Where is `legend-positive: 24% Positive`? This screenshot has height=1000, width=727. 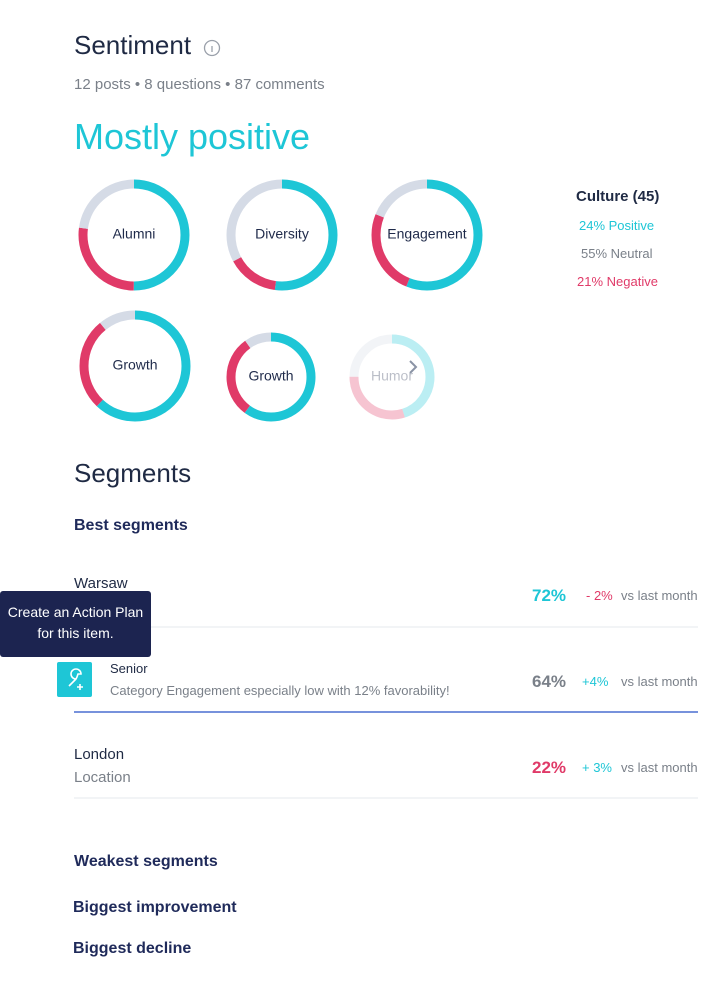 legend-positive: 24% Positive is located at coordinates (617, 225).